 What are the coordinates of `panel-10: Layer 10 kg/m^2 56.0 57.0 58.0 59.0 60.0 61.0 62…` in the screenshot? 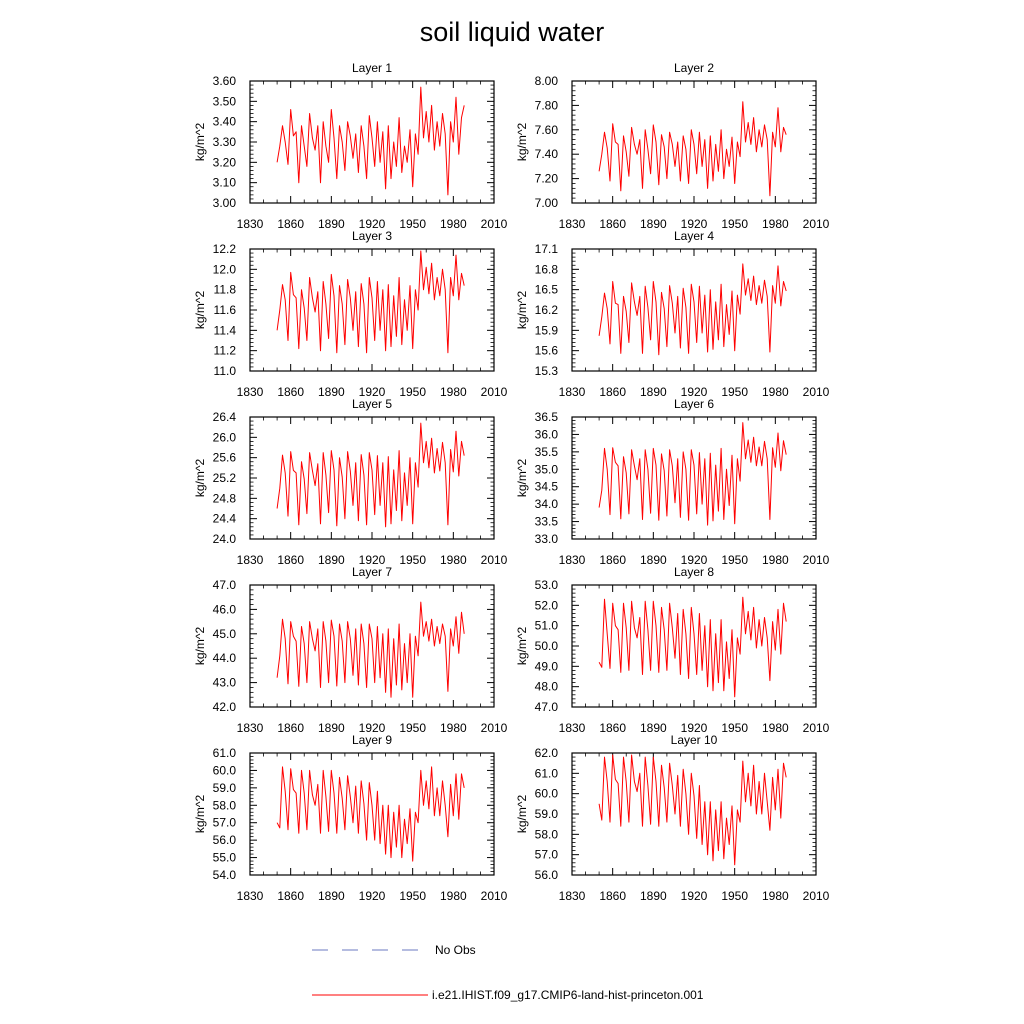 It's located at (672, 818).